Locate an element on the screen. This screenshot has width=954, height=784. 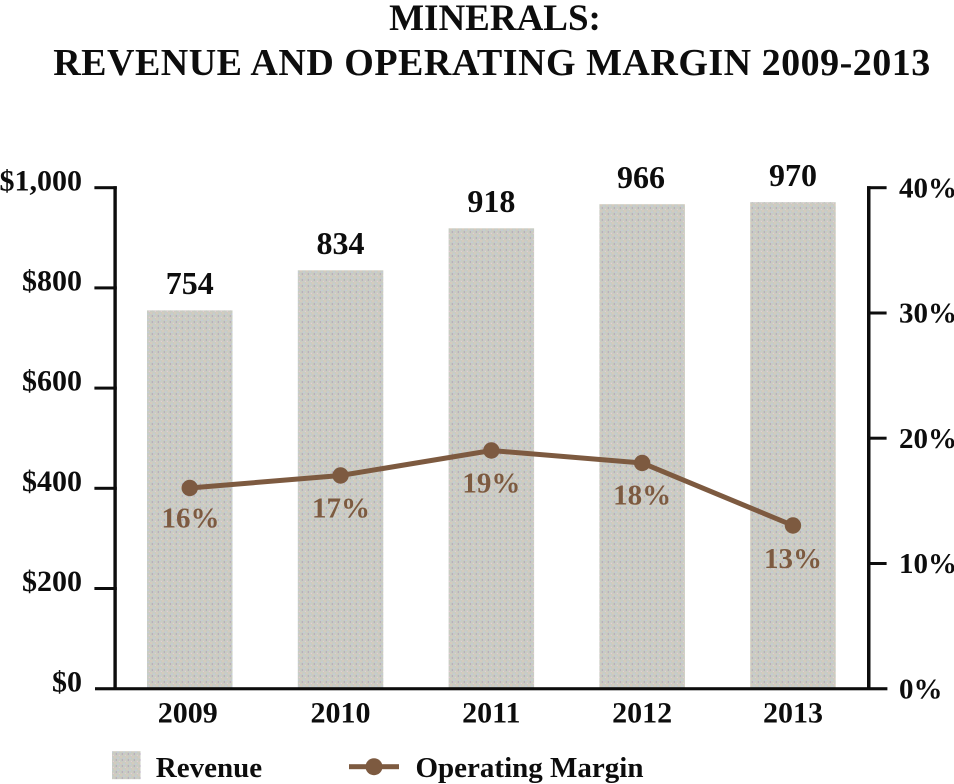
svg-text: 13% is located at coordinates (793, 559).